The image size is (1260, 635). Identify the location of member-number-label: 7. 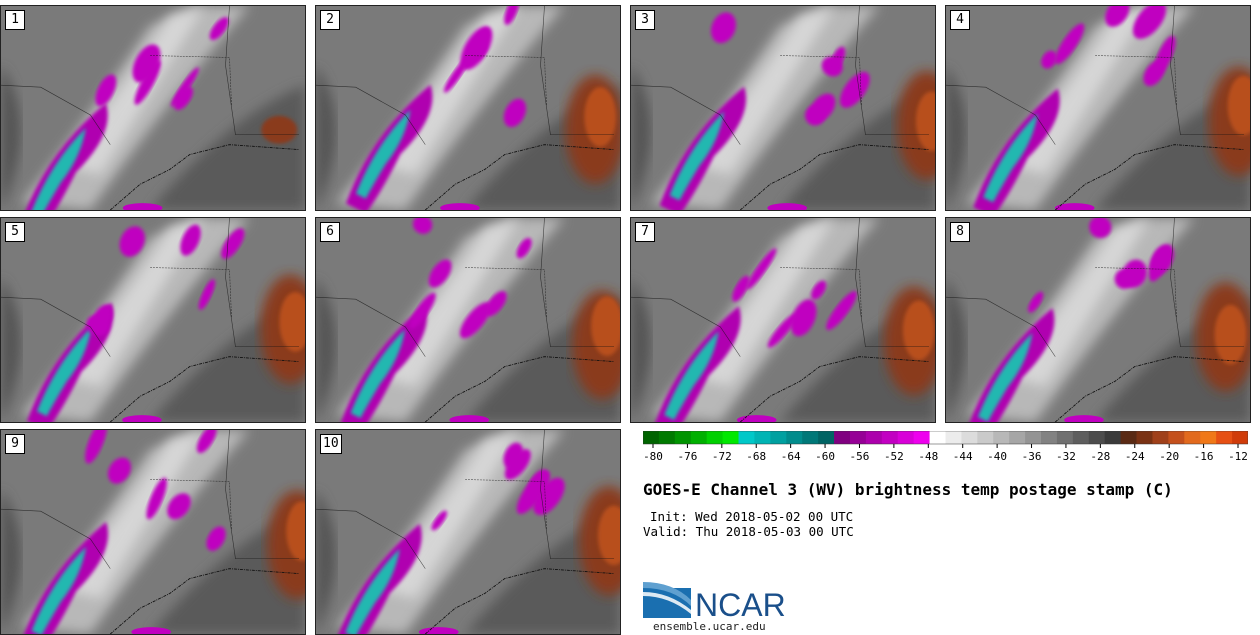
(645, 232).